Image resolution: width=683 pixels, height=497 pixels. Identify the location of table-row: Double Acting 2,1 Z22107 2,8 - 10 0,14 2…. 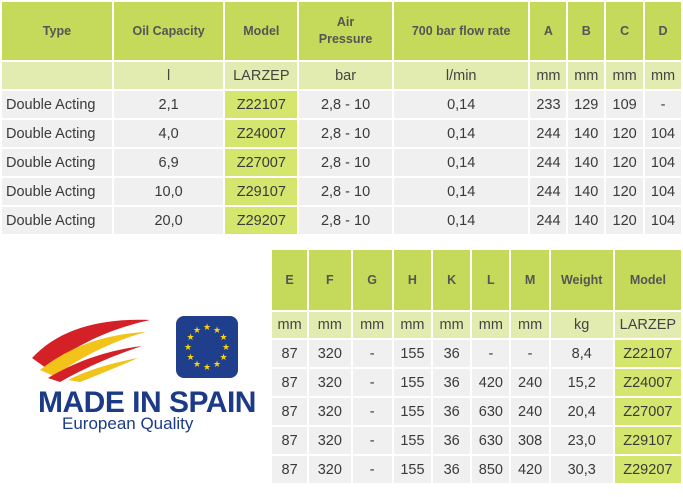
(341, 104).